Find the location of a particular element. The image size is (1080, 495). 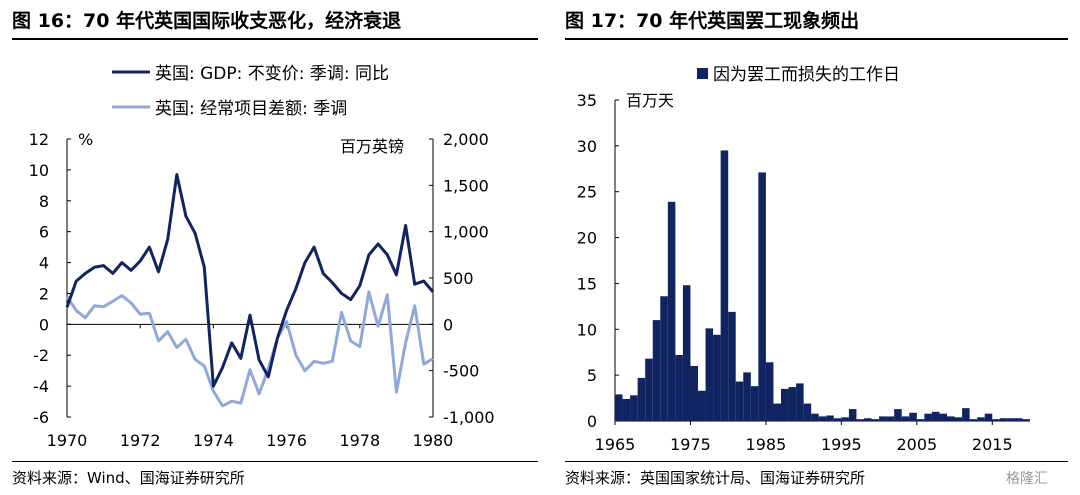

bar-y-tick-label: 35 is located at coordinates (587, 100).